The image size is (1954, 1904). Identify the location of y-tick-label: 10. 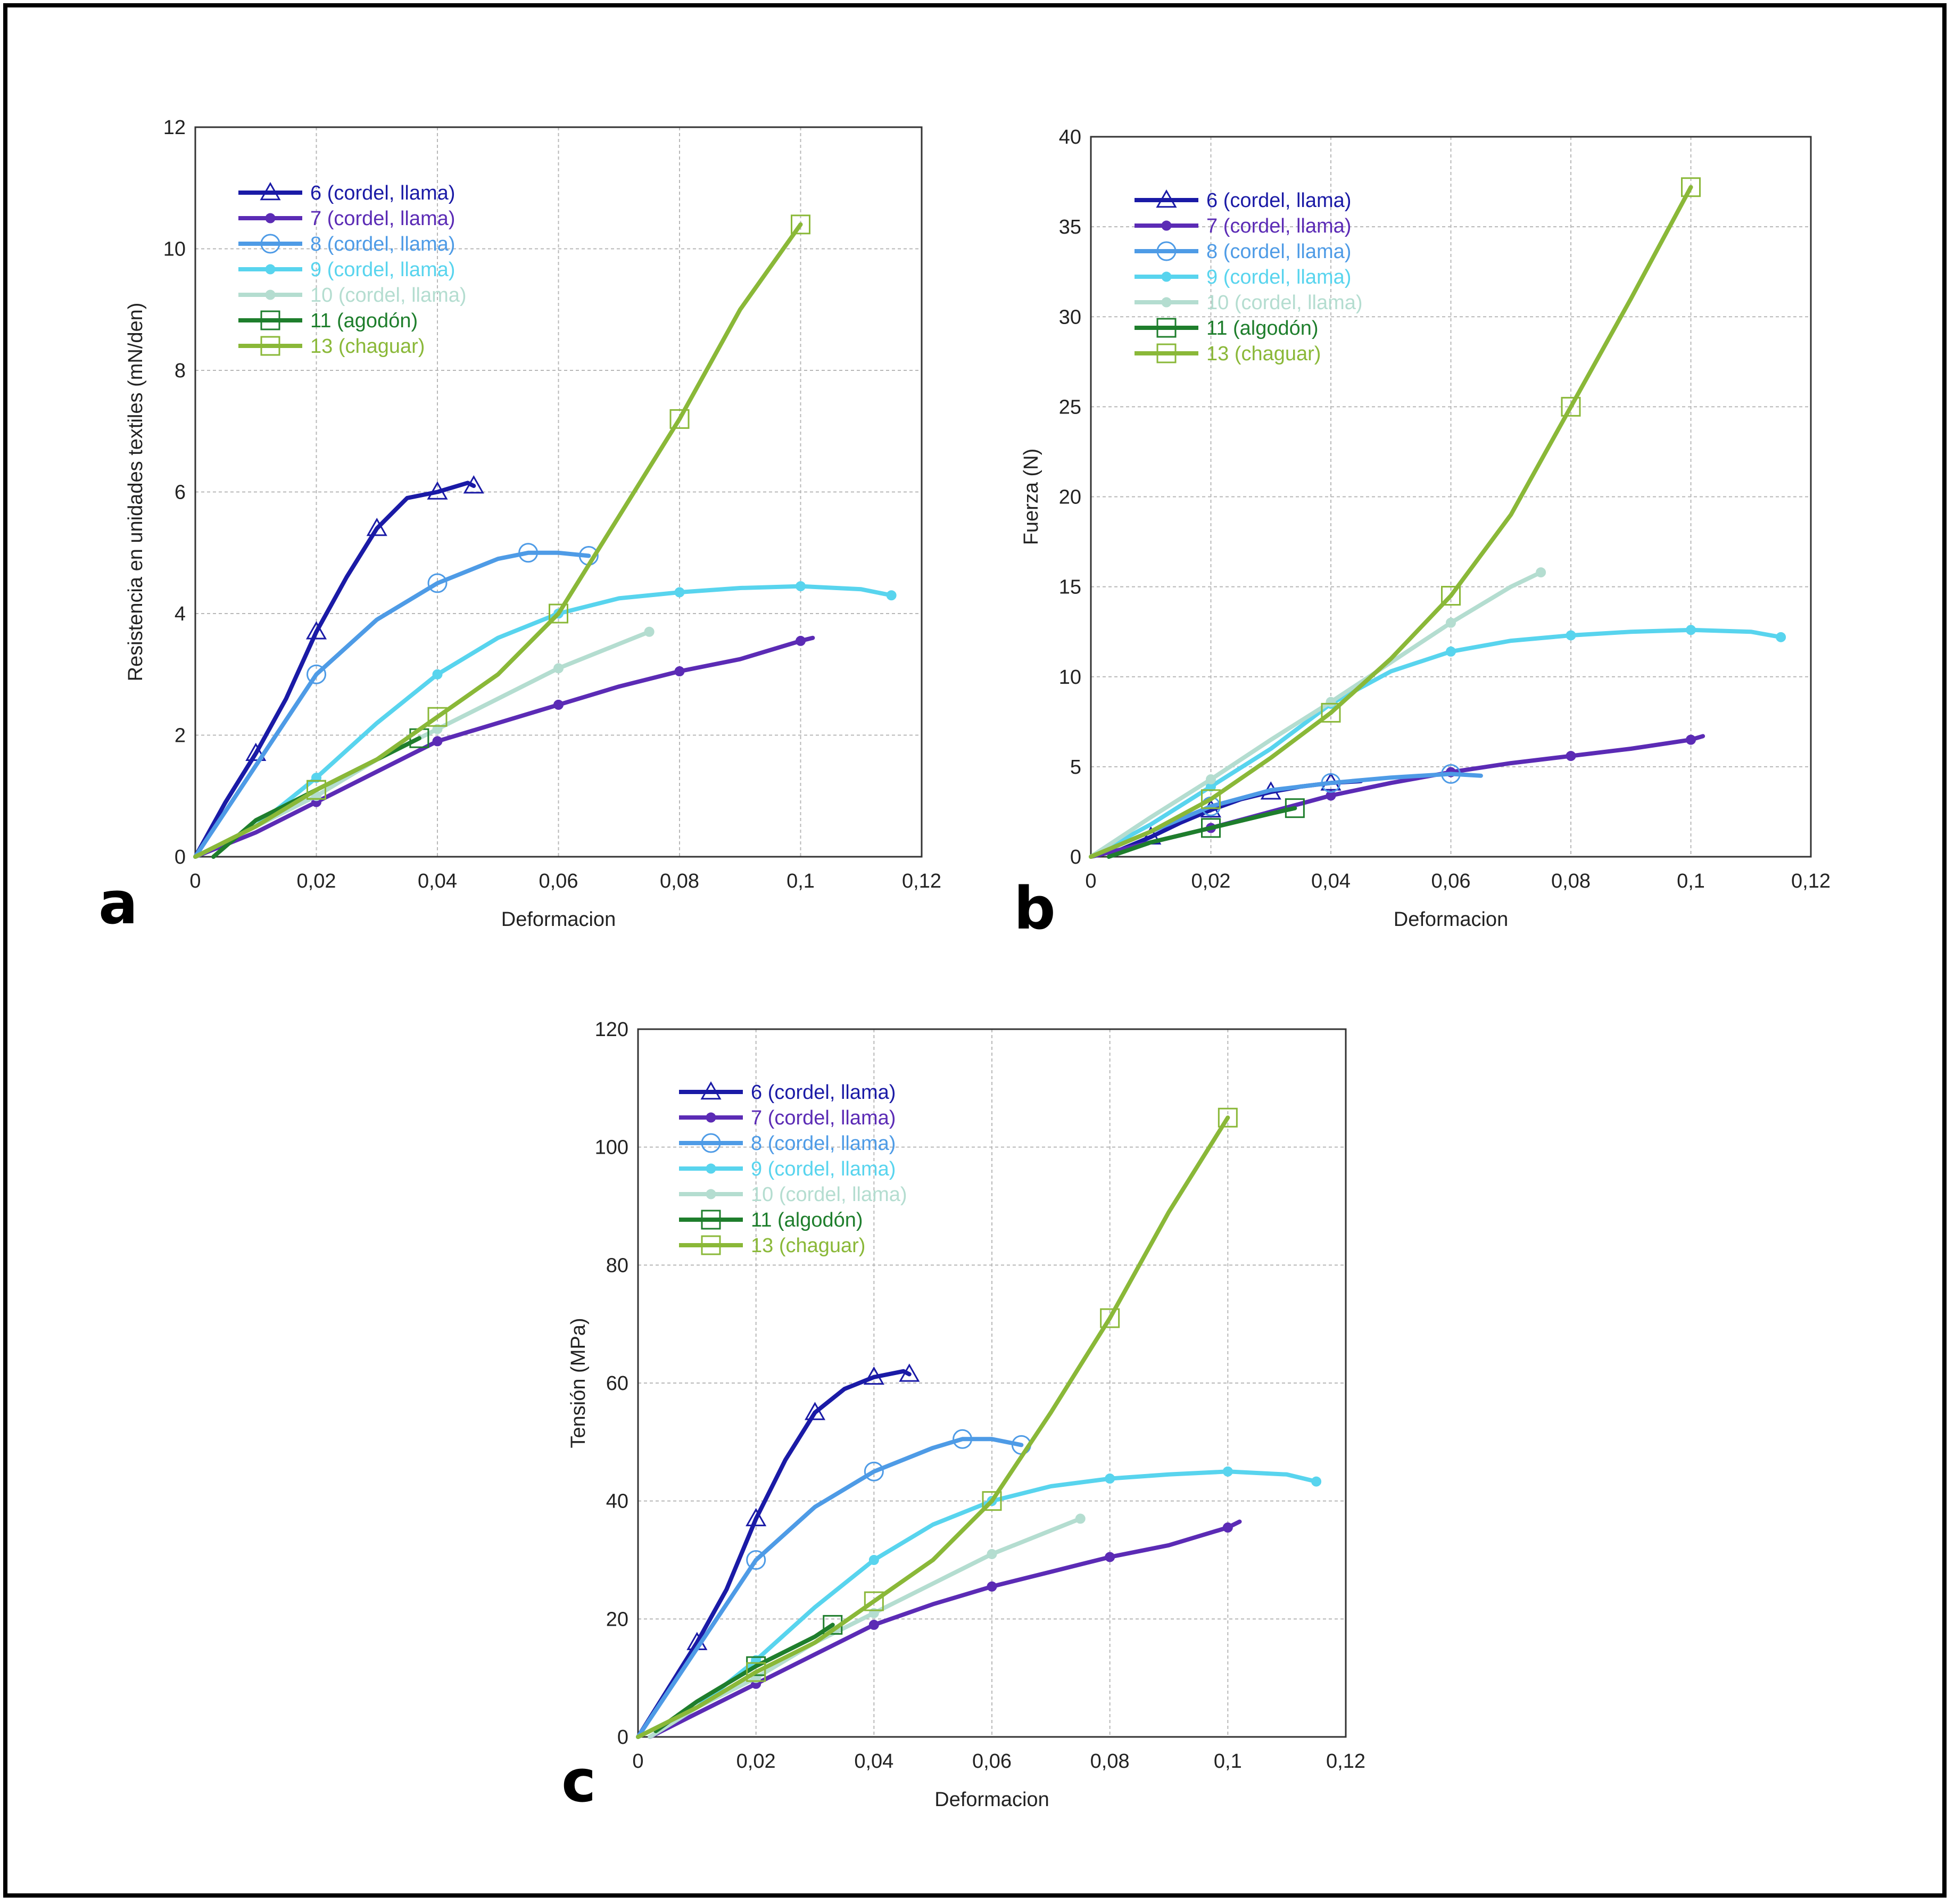
(1070, 677).